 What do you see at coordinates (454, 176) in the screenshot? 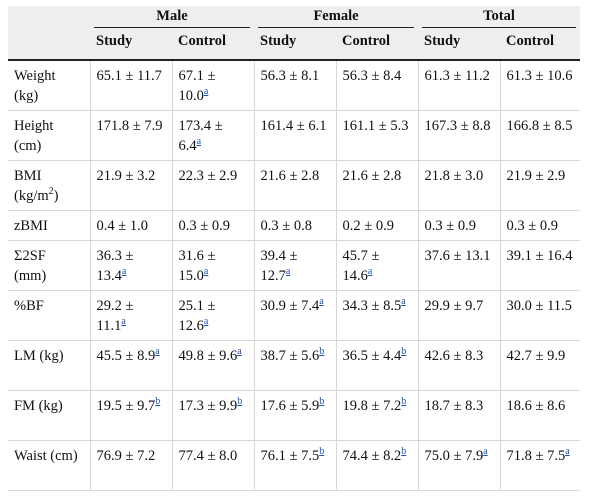
I see `cell-value: 21.8 ± 3.0` at bounding box center [454, 176].